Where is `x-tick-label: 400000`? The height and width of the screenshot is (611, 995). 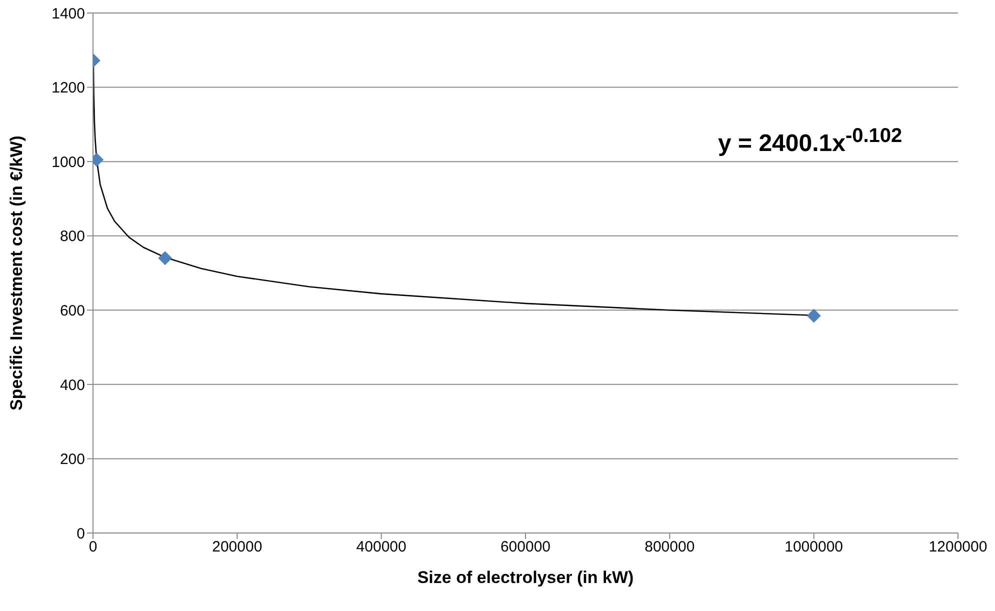
x-tick-label: 400000 is located at coordinates (381, 547).